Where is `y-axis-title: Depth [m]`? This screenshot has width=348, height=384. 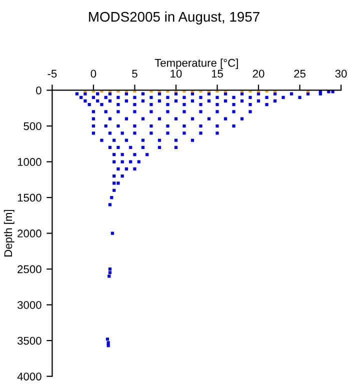
y-axis-title: Depth [m] is located at coordinates (9, 233).